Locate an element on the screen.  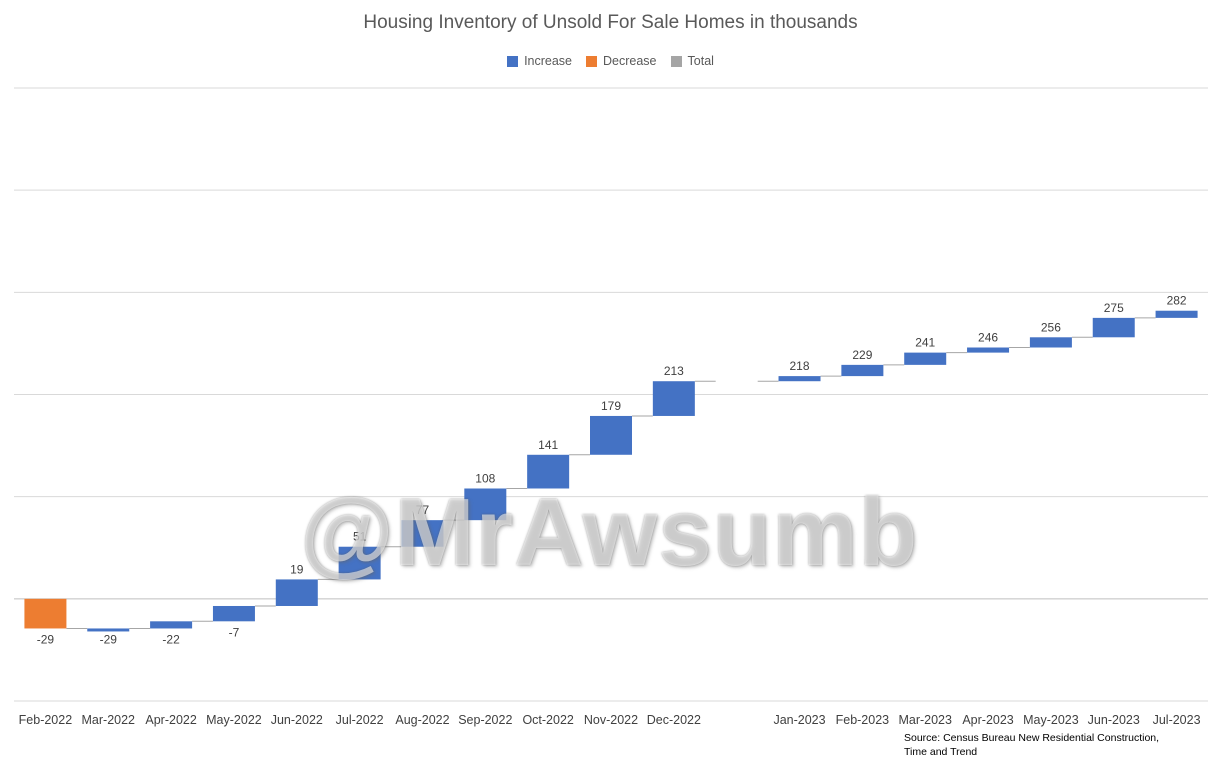
x-tick-label: Sep-2022 is located at coordinates (485, 720).